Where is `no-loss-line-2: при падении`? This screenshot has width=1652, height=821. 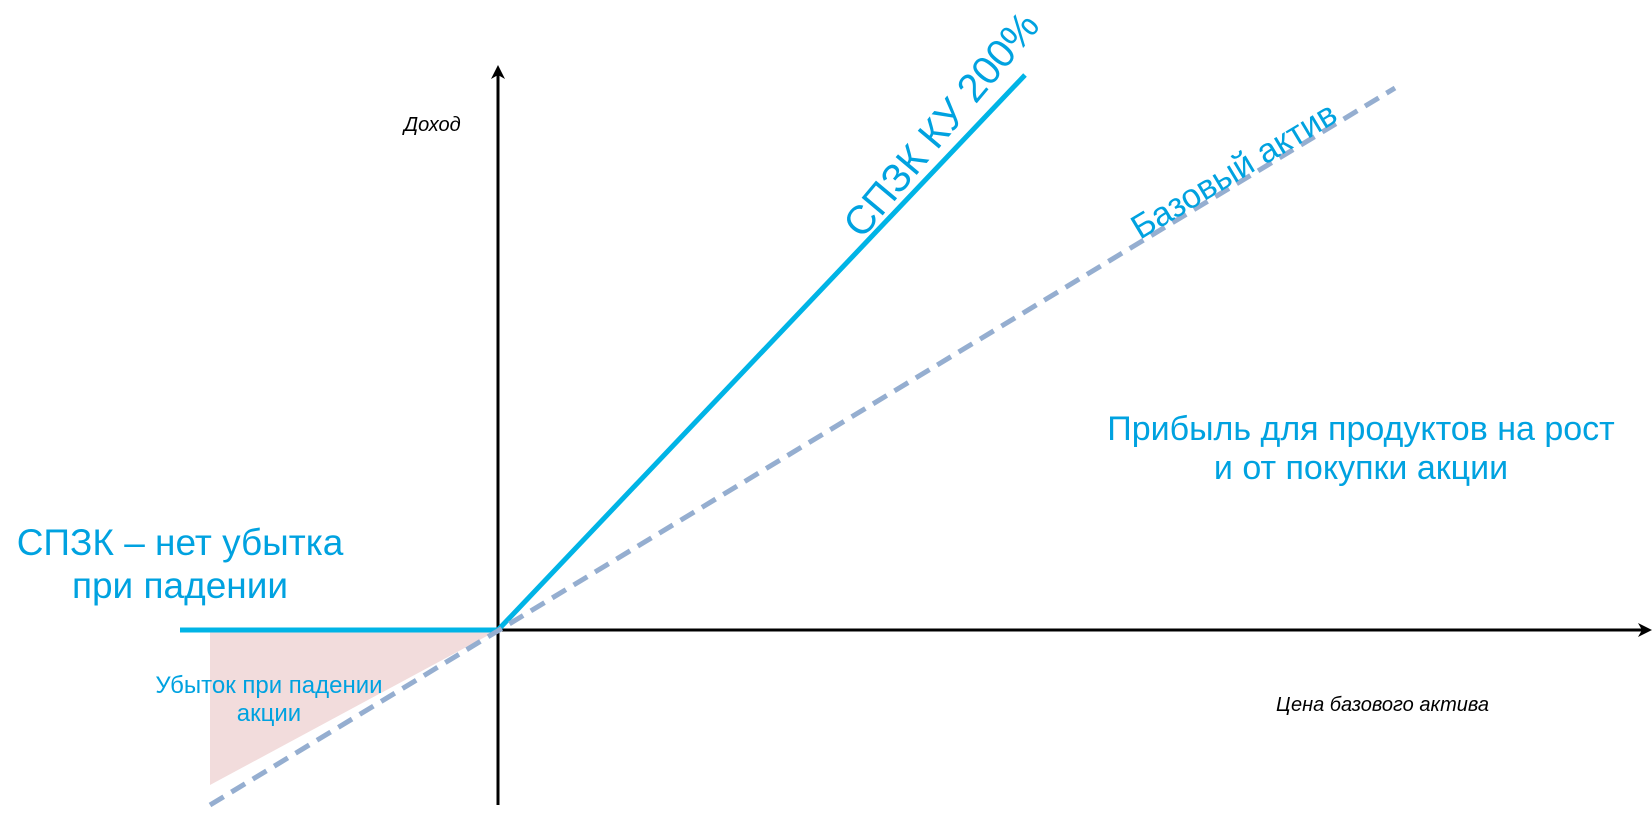 no-loss-line-2: при падении is located at coordinates (180, 585).